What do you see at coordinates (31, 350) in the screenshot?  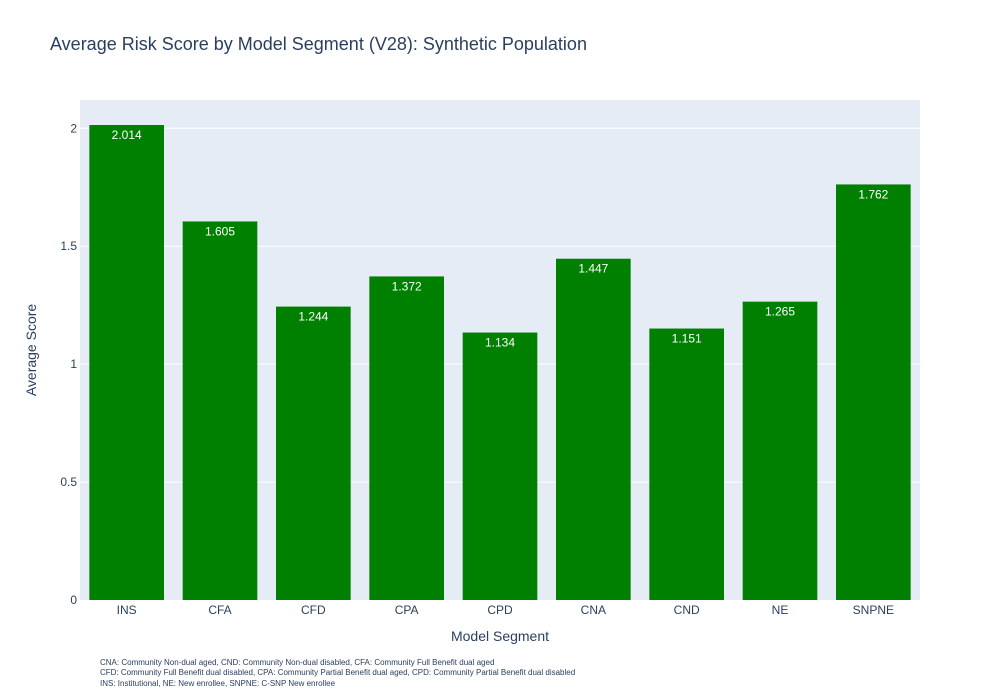 I see `y-axis-title: Average Score` at bounding box center [31, 350].